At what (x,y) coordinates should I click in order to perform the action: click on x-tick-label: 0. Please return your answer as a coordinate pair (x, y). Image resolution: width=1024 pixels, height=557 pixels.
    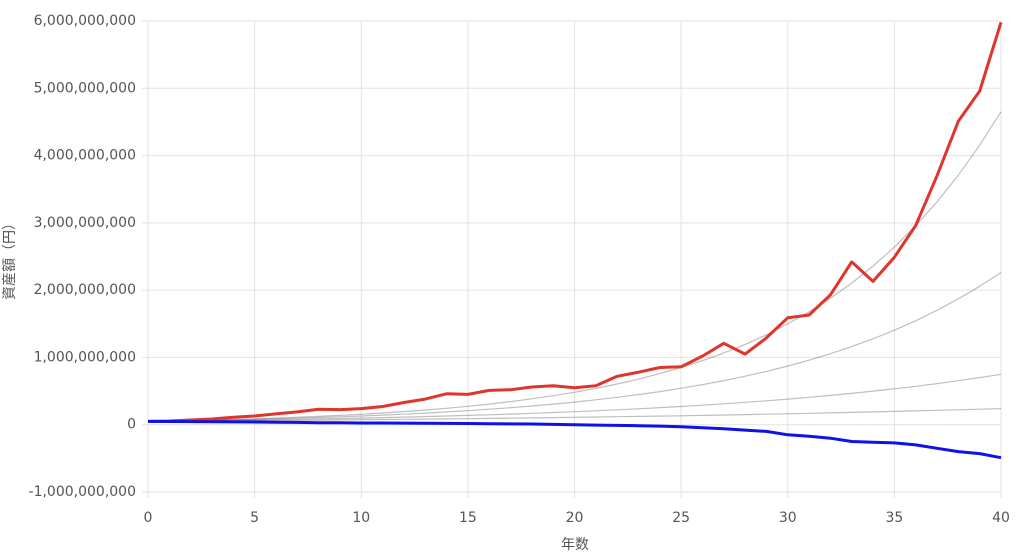
    Looking at the image, I should click on (148, 518).